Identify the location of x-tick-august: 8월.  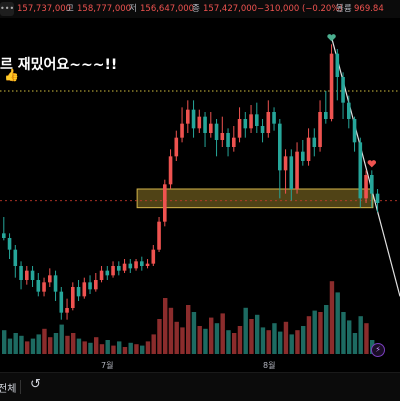
(269, 365).